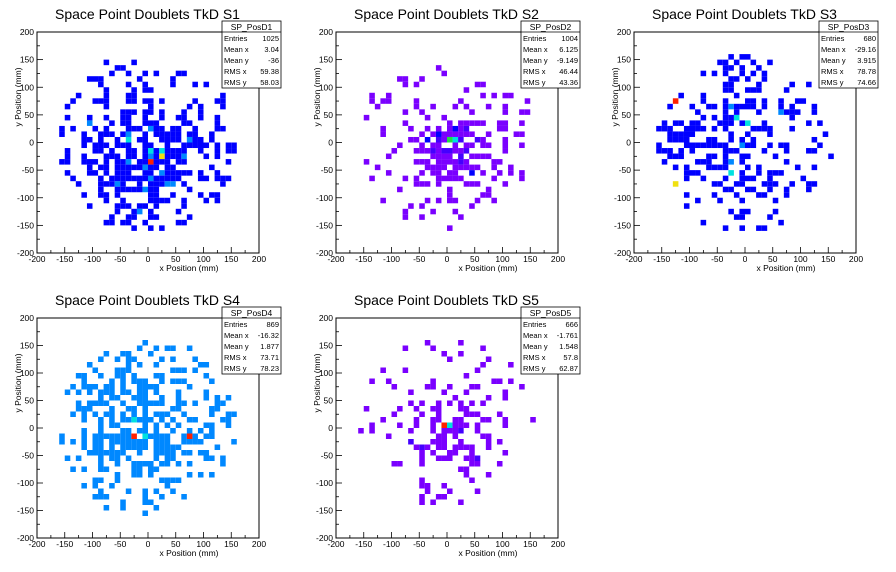 The height and width of the screenshot is (572, 896). I want to click on stats-label: Mean x, so click(236, 335).